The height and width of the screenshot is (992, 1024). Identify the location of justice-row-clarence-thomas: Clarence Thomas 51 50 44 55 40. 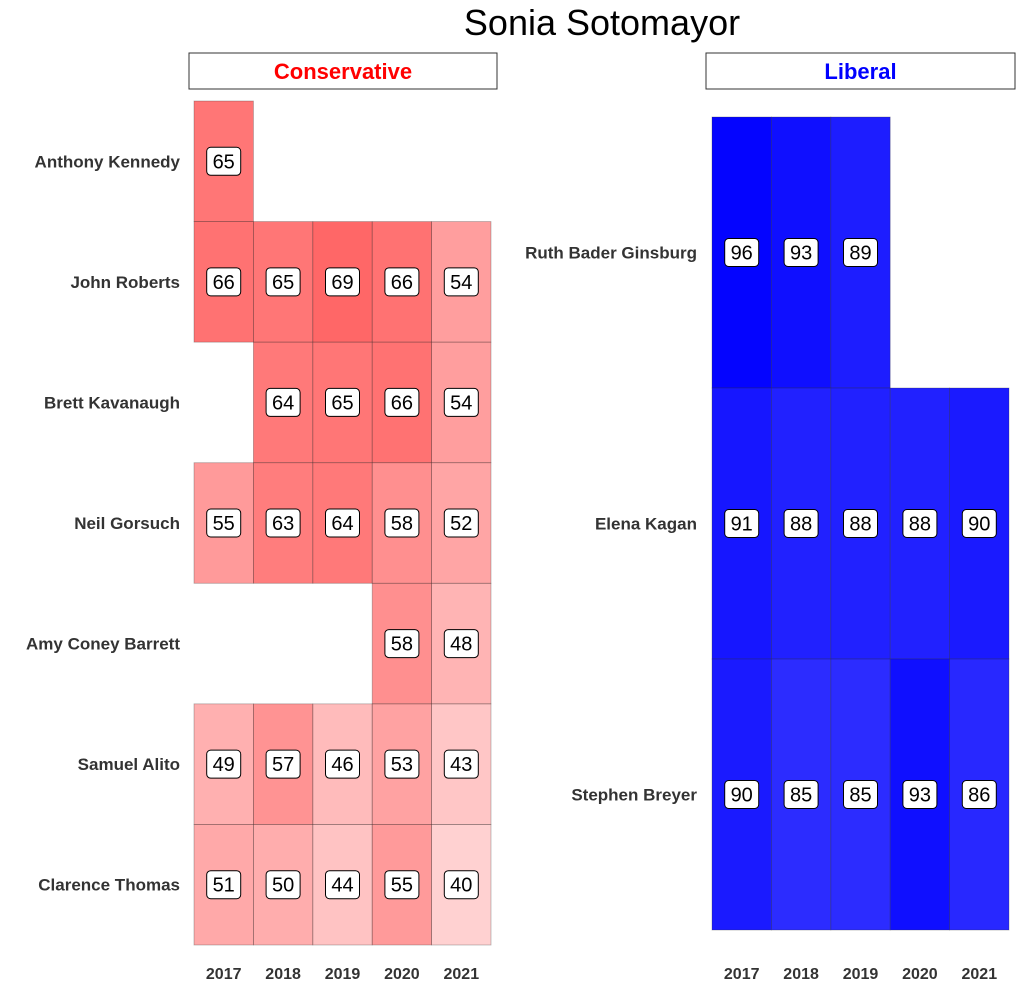
(265, 885).